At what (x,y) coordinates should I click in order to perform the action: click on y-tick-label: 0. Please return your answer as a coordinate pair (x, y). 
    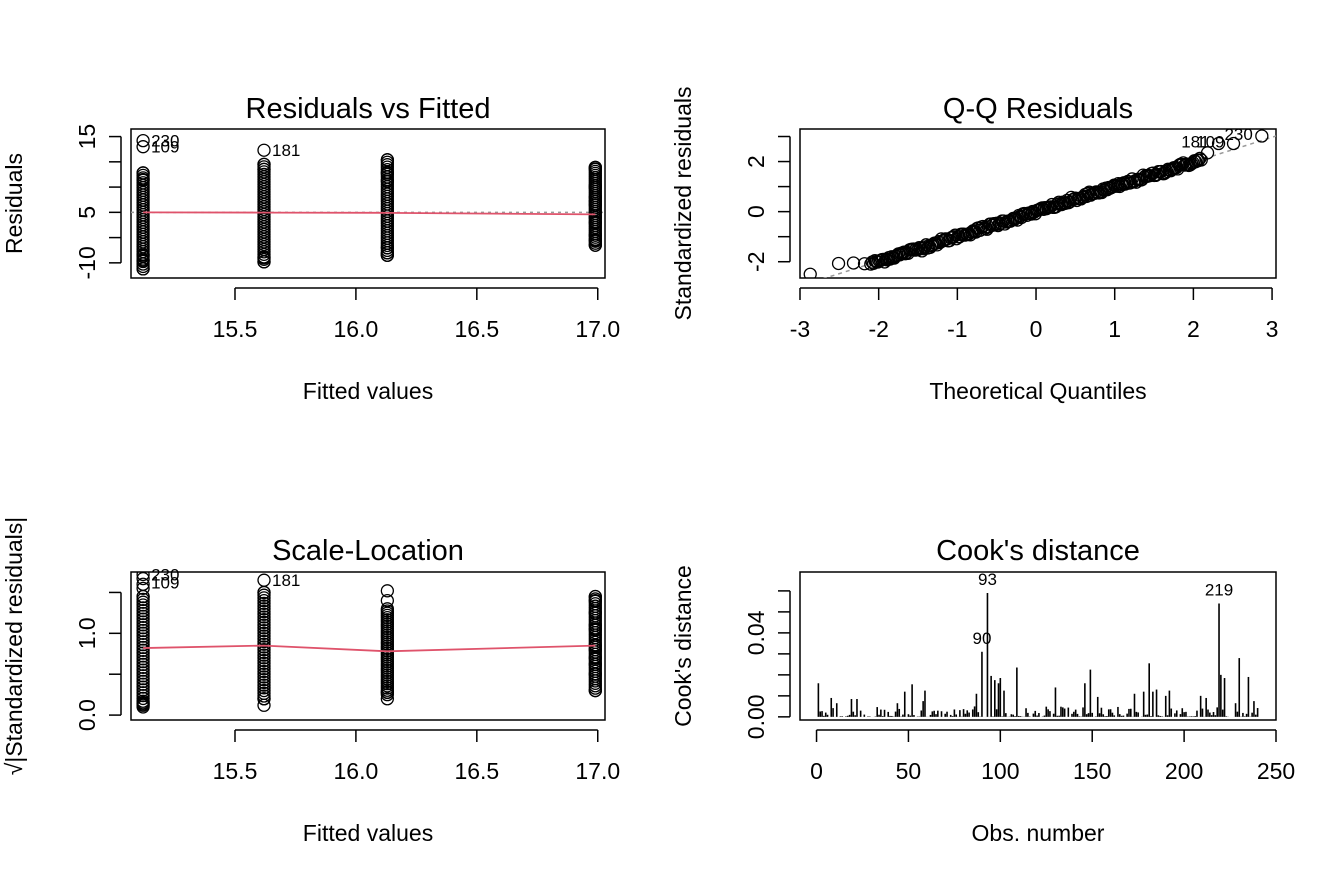
    Looking at the image, I should click on (756, 211).